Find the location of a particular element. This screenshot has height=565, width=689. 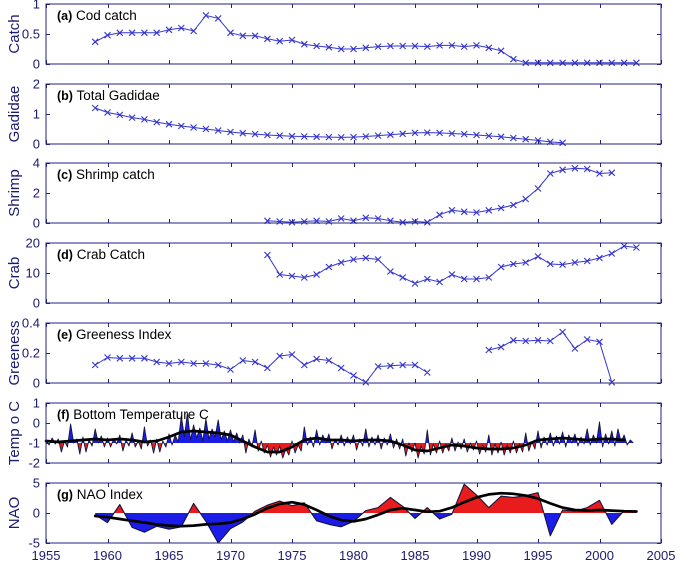

panel-b: 0 1 2 Gadidae (b) Total Gadidae is located at coordinates (334, 114).